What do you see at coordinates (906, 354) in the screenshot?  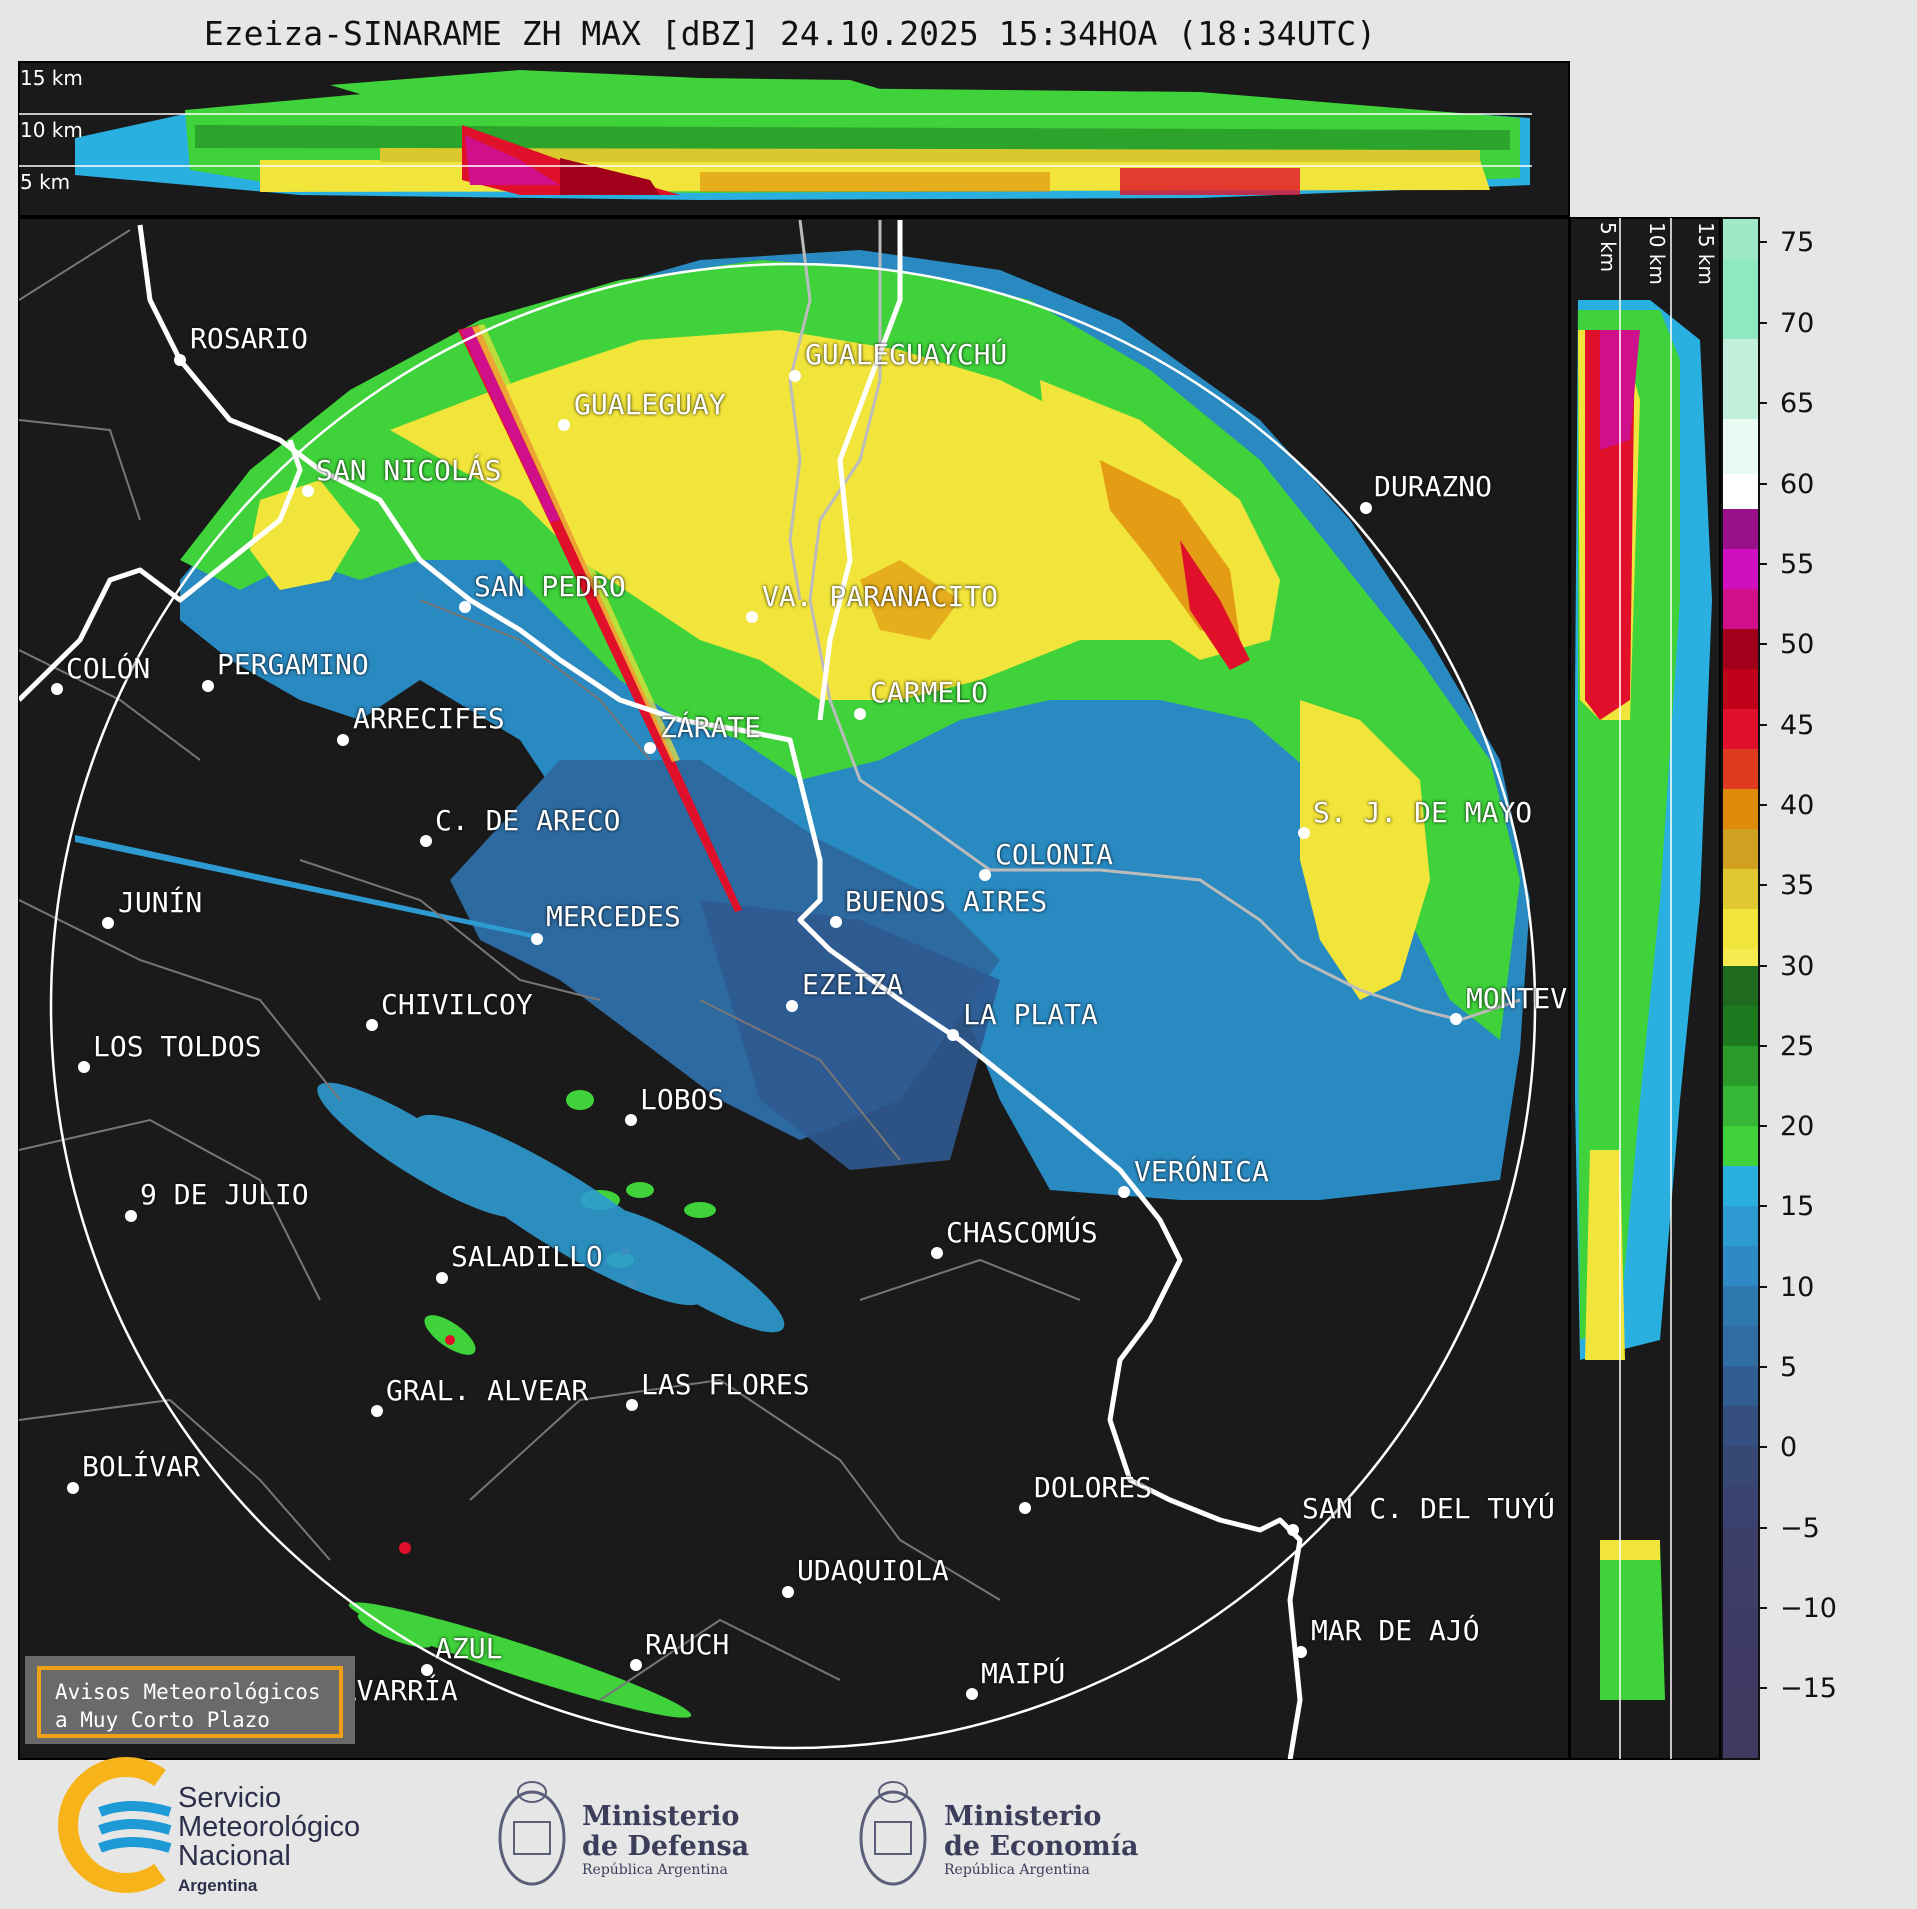 I see `city-label: GUALEGUAYCHÚ` at bounding box center [906, 354].